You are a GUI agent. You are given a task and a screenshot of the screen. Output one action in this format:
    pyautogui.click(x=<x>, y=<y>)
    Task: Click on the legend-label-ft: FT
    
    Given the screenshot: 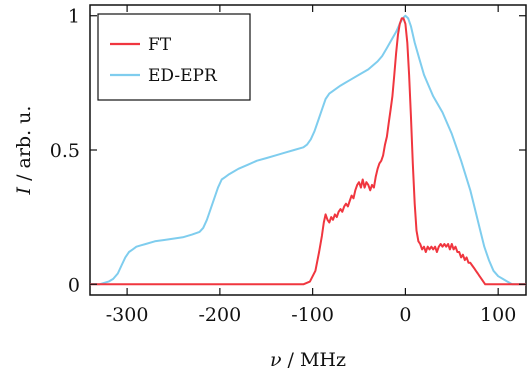 What is the action you would take?
    pyautogui.click(x=160, y=45)
    